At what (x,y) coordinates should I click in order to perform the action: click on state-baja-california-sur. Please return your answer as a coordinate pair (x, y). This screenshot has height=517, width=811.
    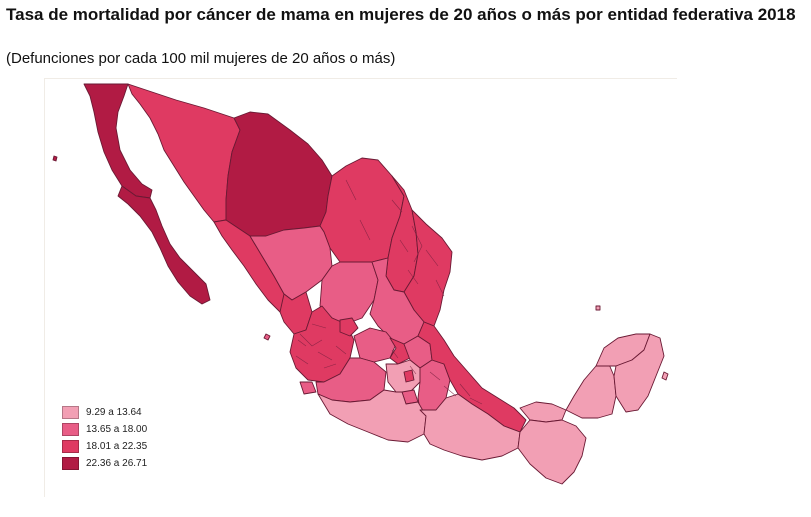
    Looking at the image, I should click on (164, 245).